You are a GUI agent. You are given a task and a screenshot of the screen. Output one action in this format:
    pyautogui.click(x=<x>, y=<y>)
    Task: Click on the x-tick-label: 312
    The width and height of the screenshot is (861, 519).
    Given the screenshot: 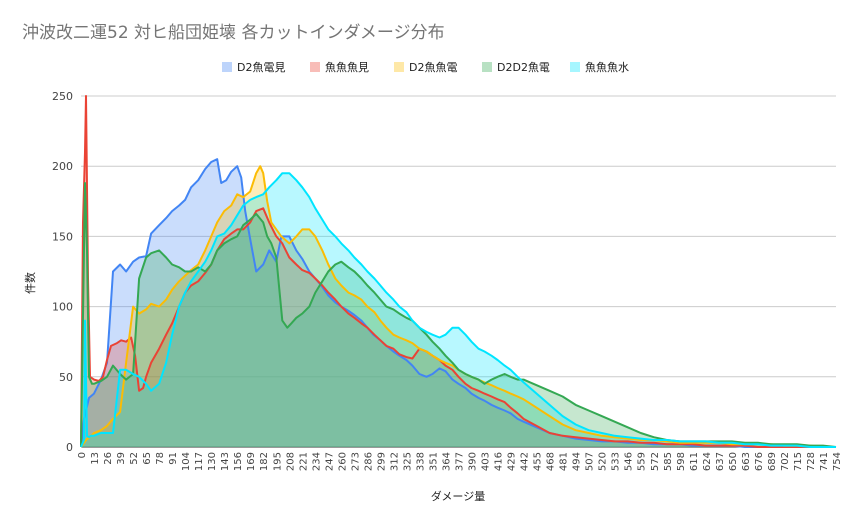 What is the action you would take?
    pyautogui.click(x=394, y=461)
    